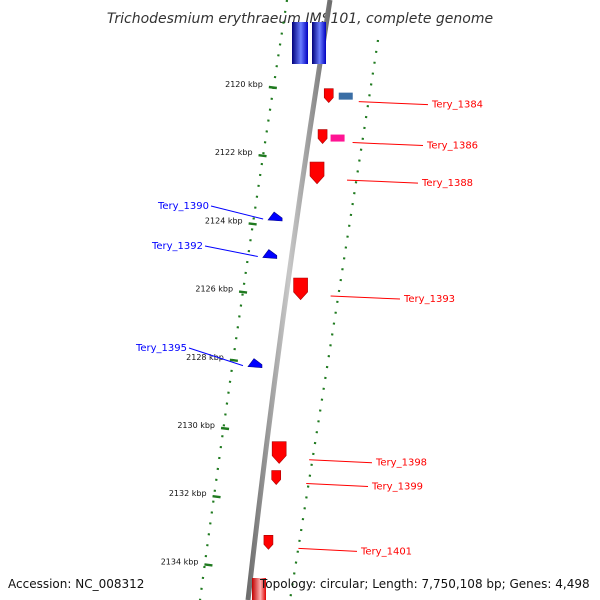 This screenshot has width=600, height=600. What do you see at coordinates (76, 584) in the screenshot?
I see `accession-text: Accession: NC_008312` at bounding box center [76, 584].